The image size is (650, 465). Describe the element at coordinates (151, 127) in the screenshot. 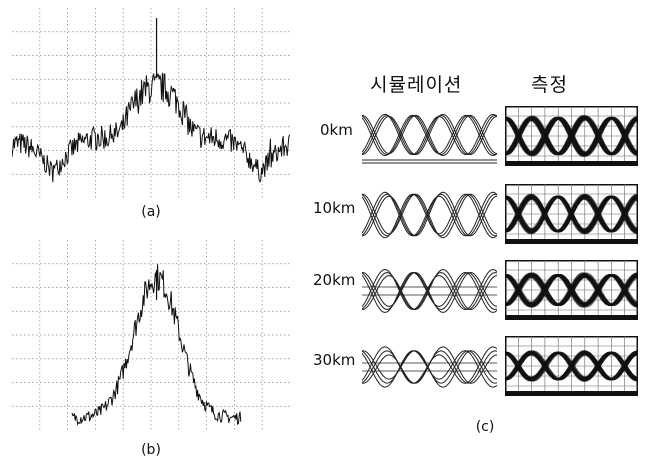

I see `spectrum-trace` at that location.